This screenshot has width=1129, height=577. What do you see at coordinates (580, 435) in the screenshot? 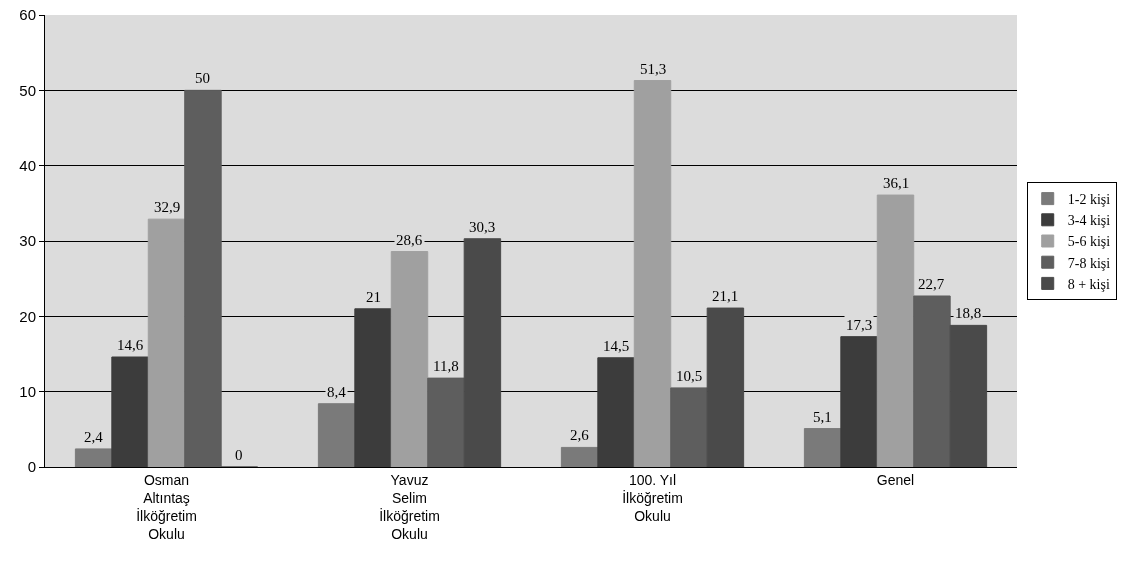
I see `data-label: 2,6` at bounding box center [580, 435].